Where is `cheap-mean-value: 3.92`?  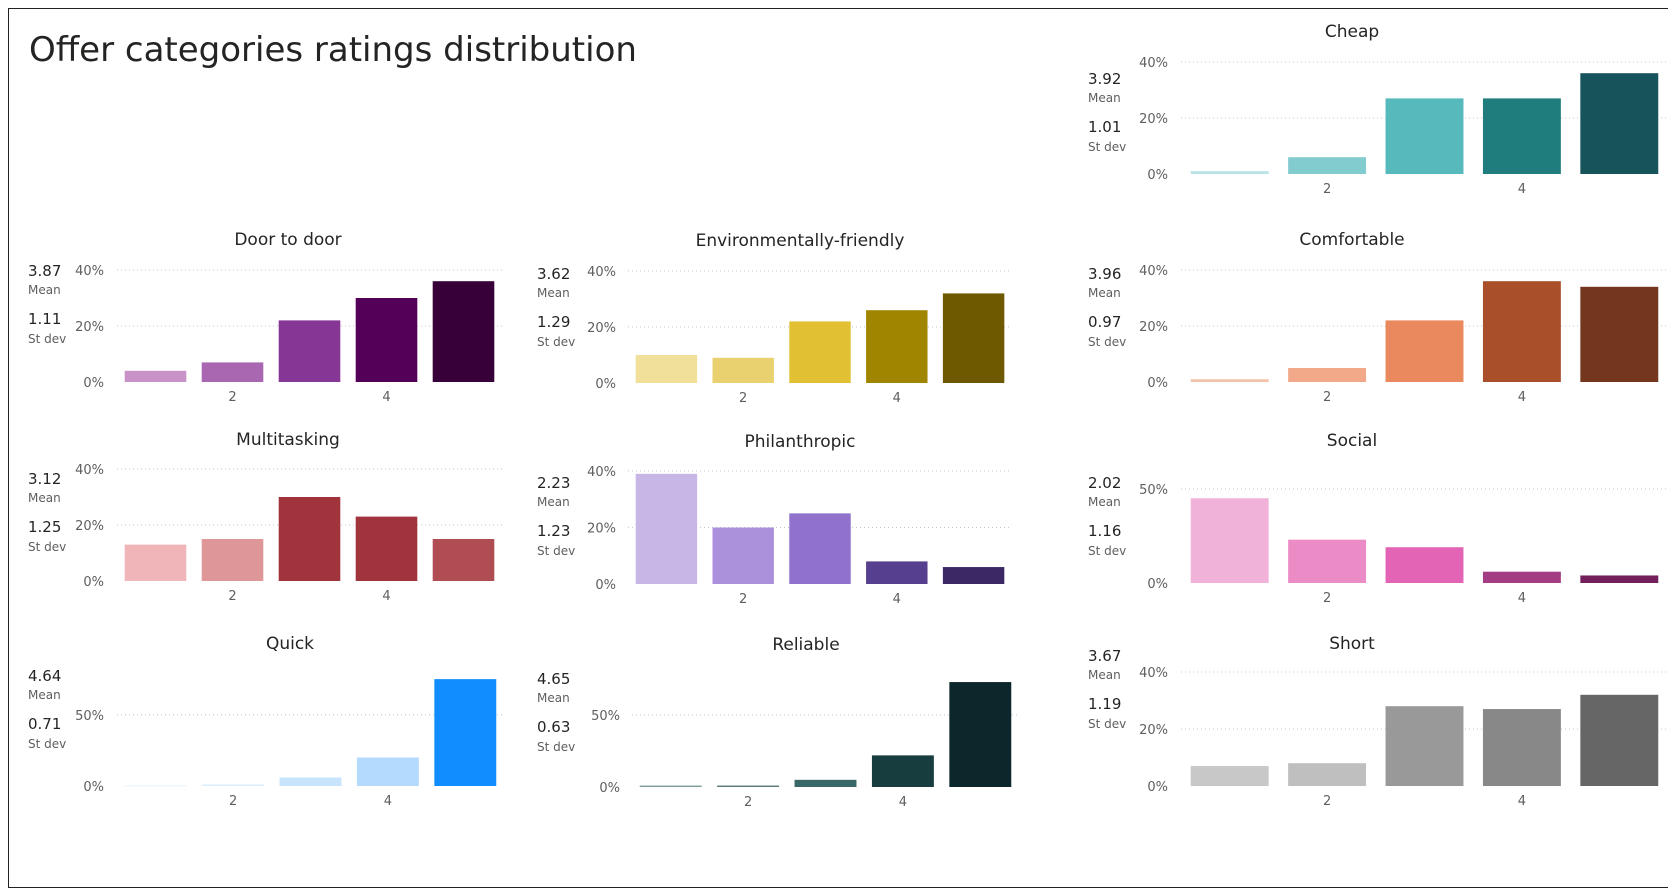
cheap-mean-value: 3.92 is located at coordinates (1105, 79).